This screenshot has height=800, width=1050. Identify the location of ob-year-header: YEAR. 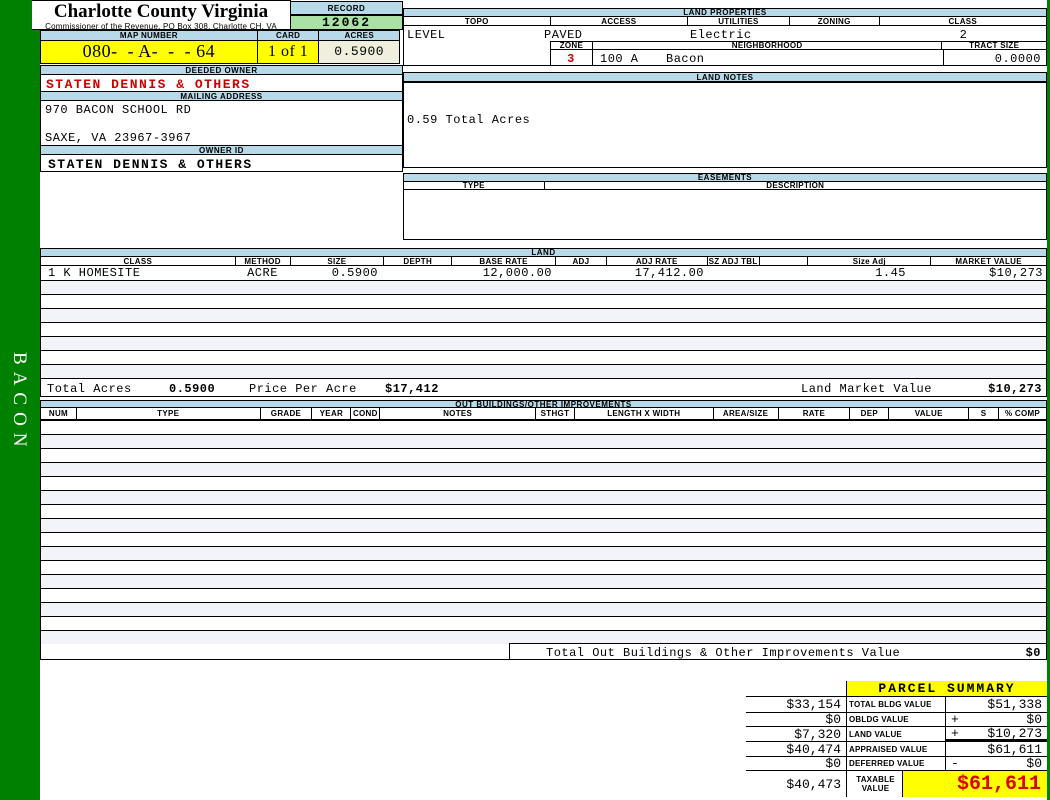
(332, 413).